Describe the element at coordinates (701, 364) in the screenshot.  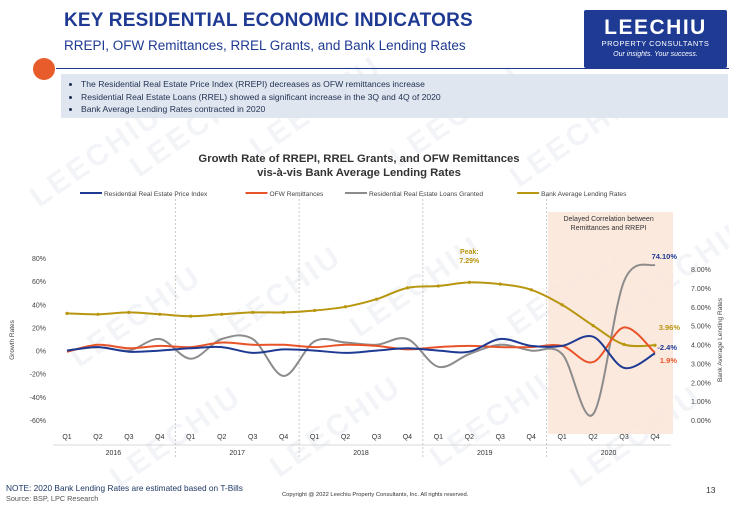
I see `y2-tick-label: 3.00%` at that location.